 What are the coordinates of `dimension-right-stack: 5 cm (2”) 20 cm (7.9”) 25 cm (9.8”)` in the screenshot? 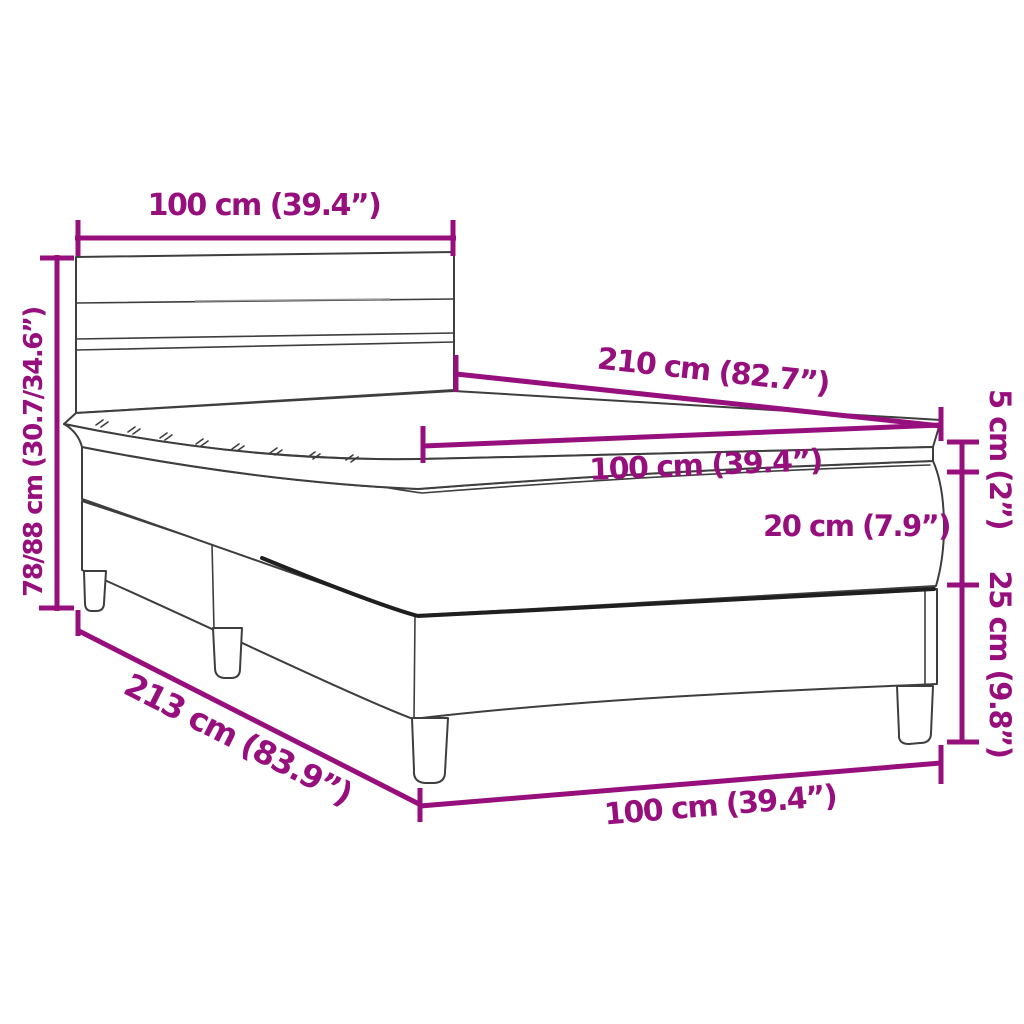 It's located at (890, 573).